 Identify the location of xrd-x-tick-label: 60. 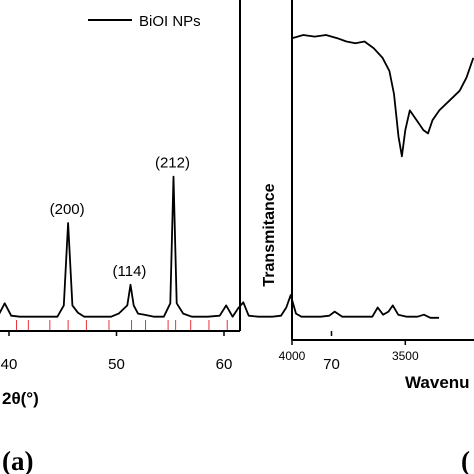
(224, 364).